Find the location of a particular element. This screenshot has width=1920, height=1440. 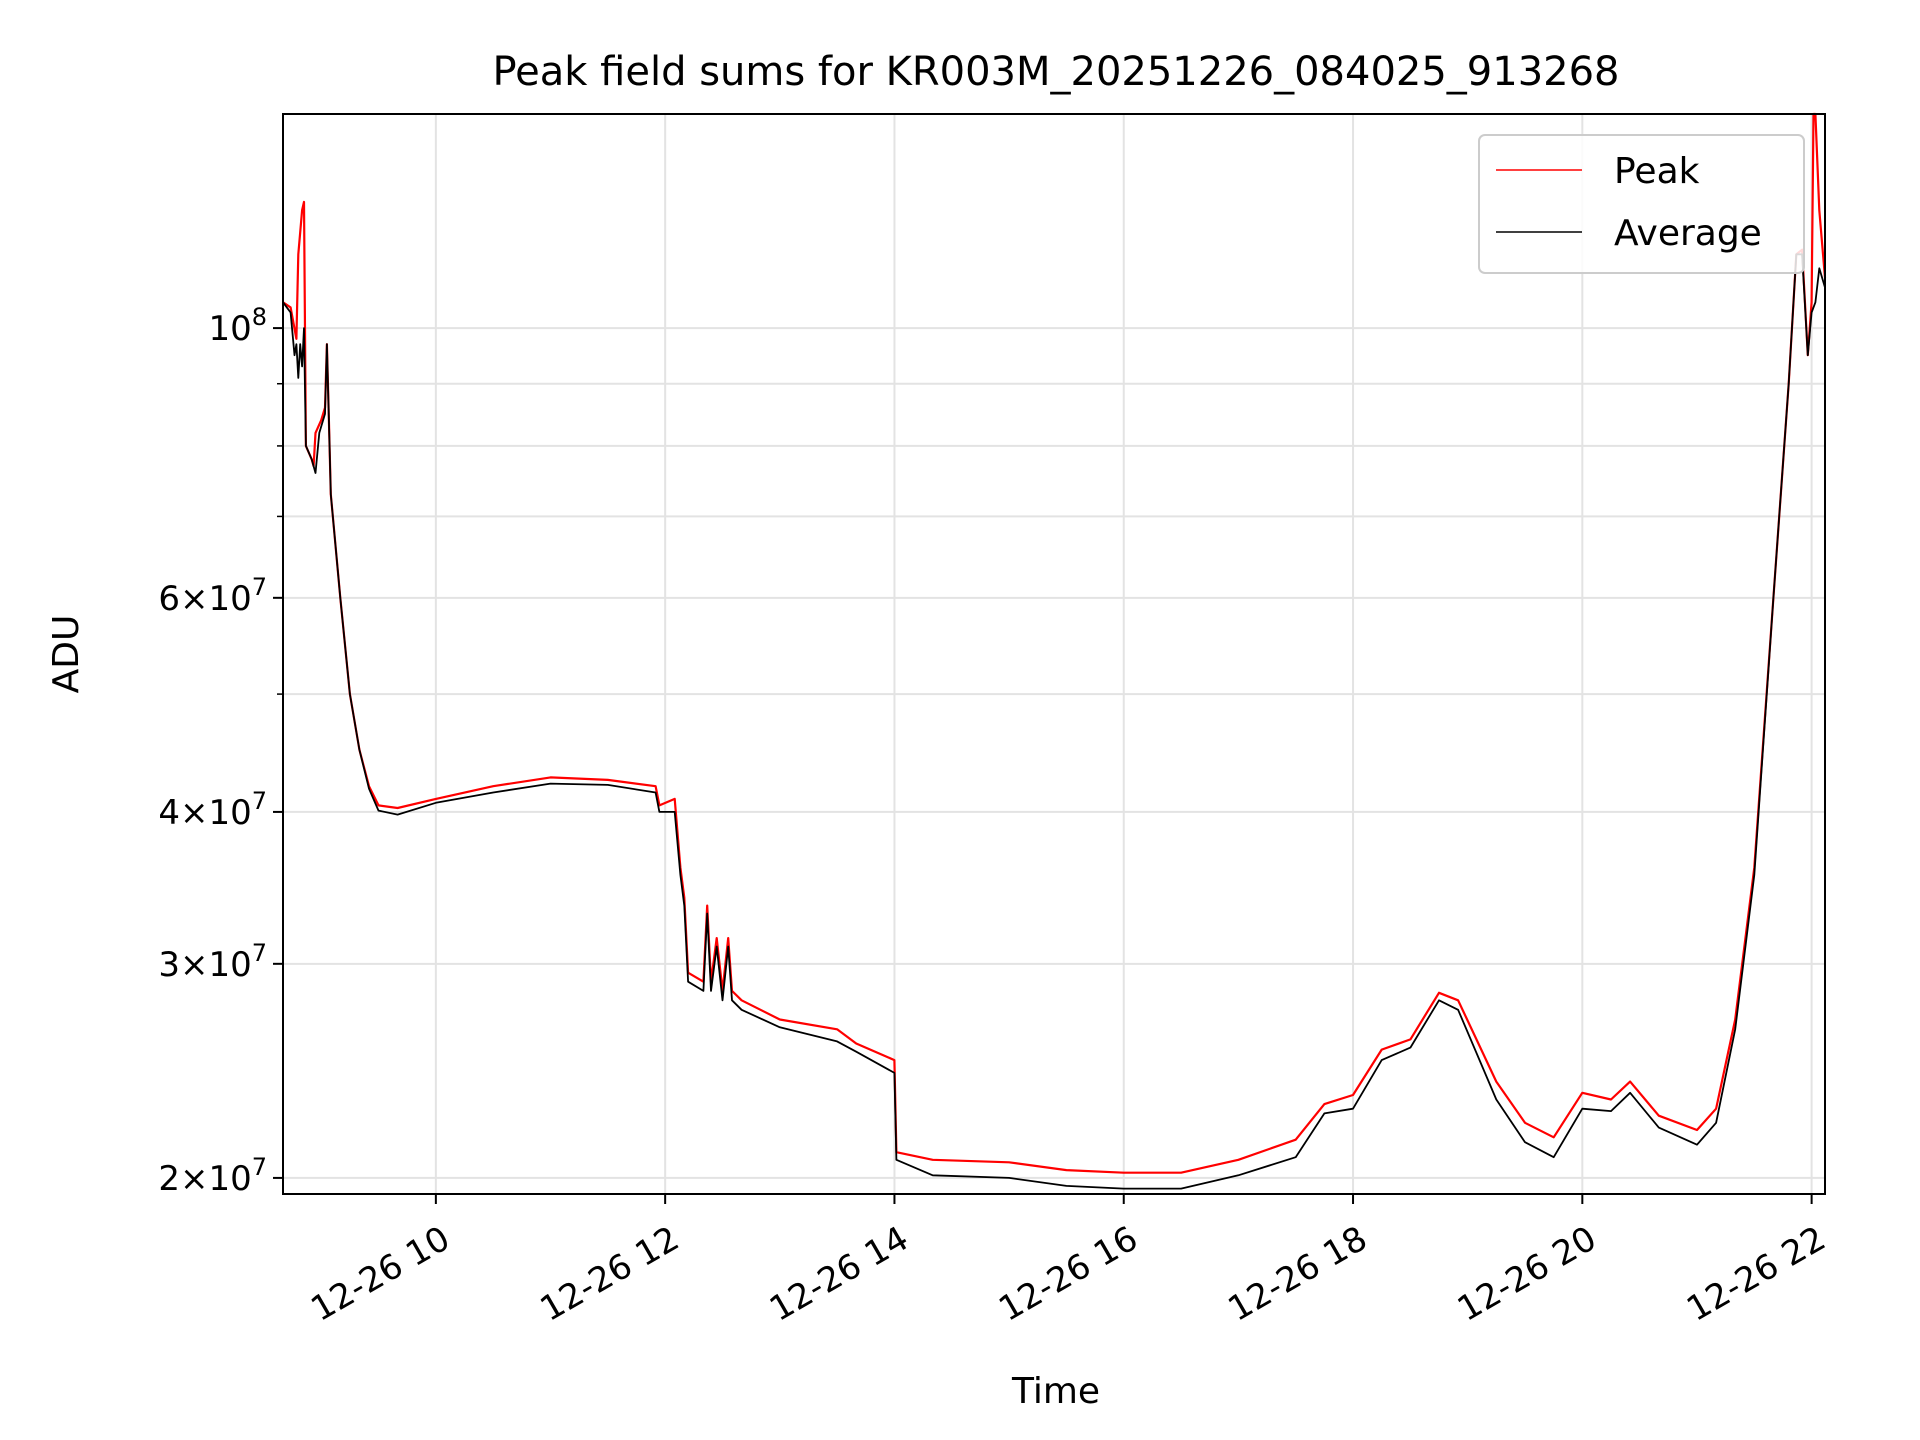

legend: Peak Average is located at coordinates (1641, 204).